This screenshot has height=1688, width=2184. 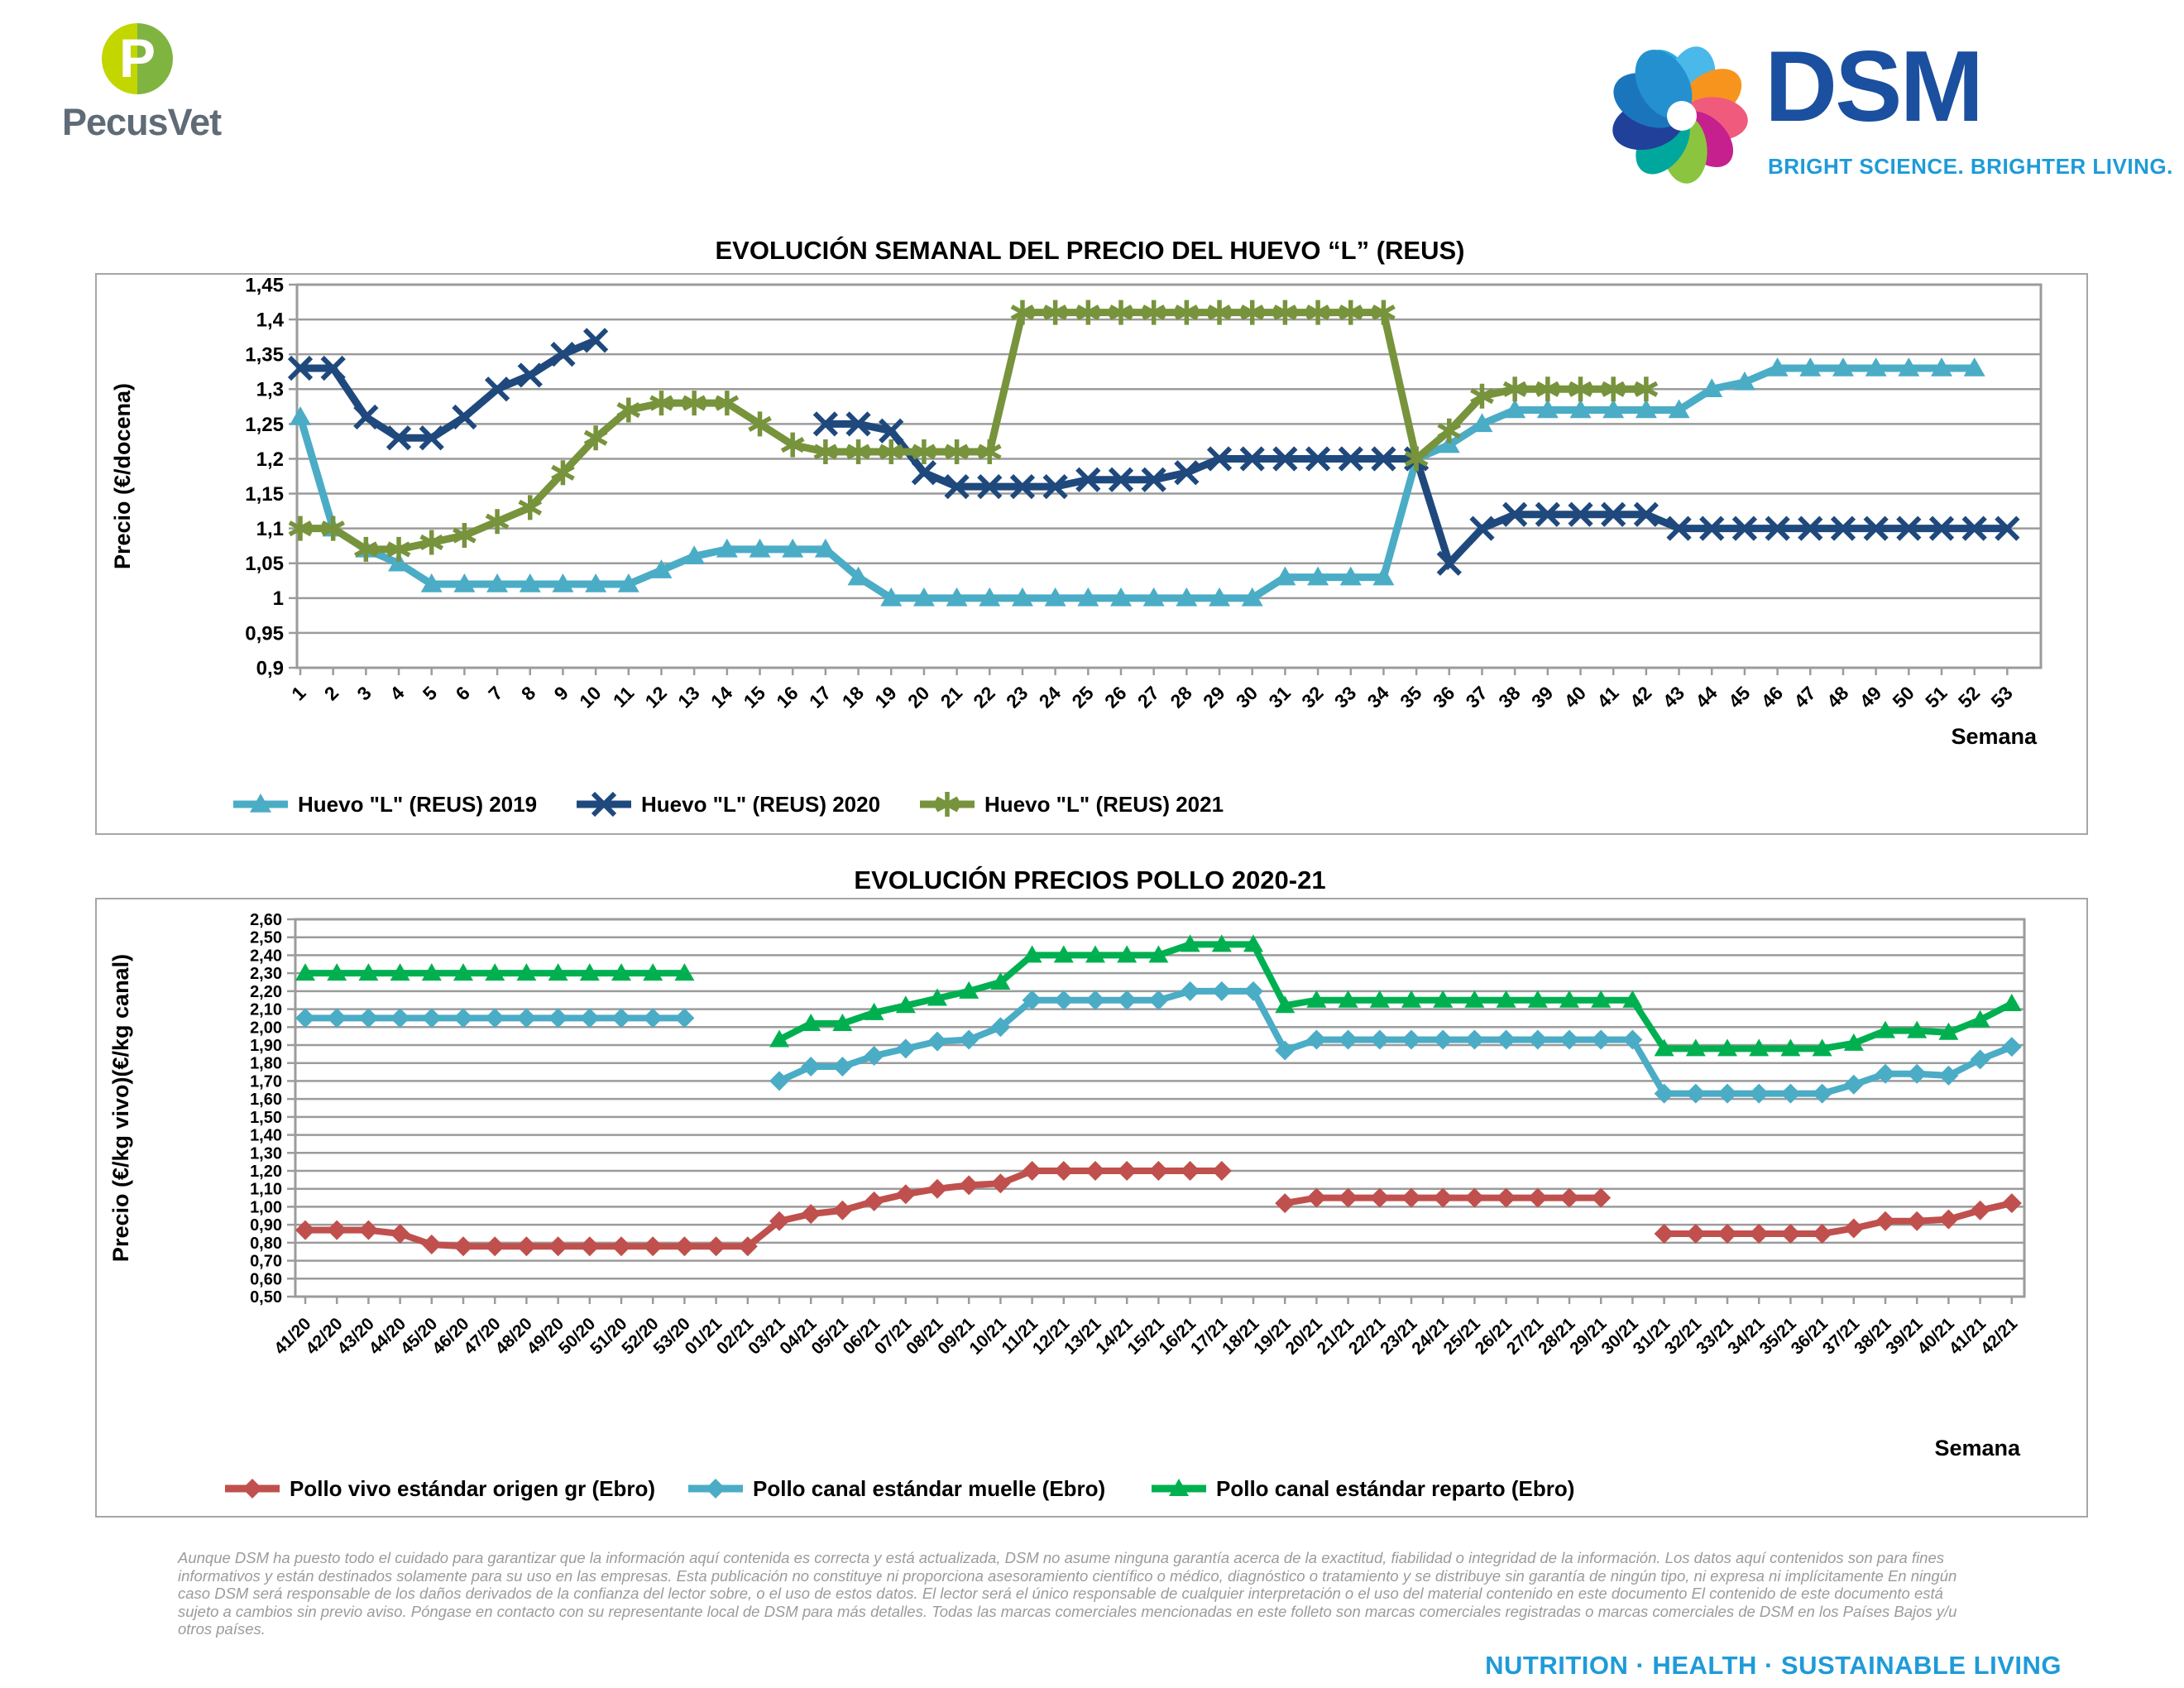 I want to click on y-tick-label: 2,10, so click(x=266, y=1010).